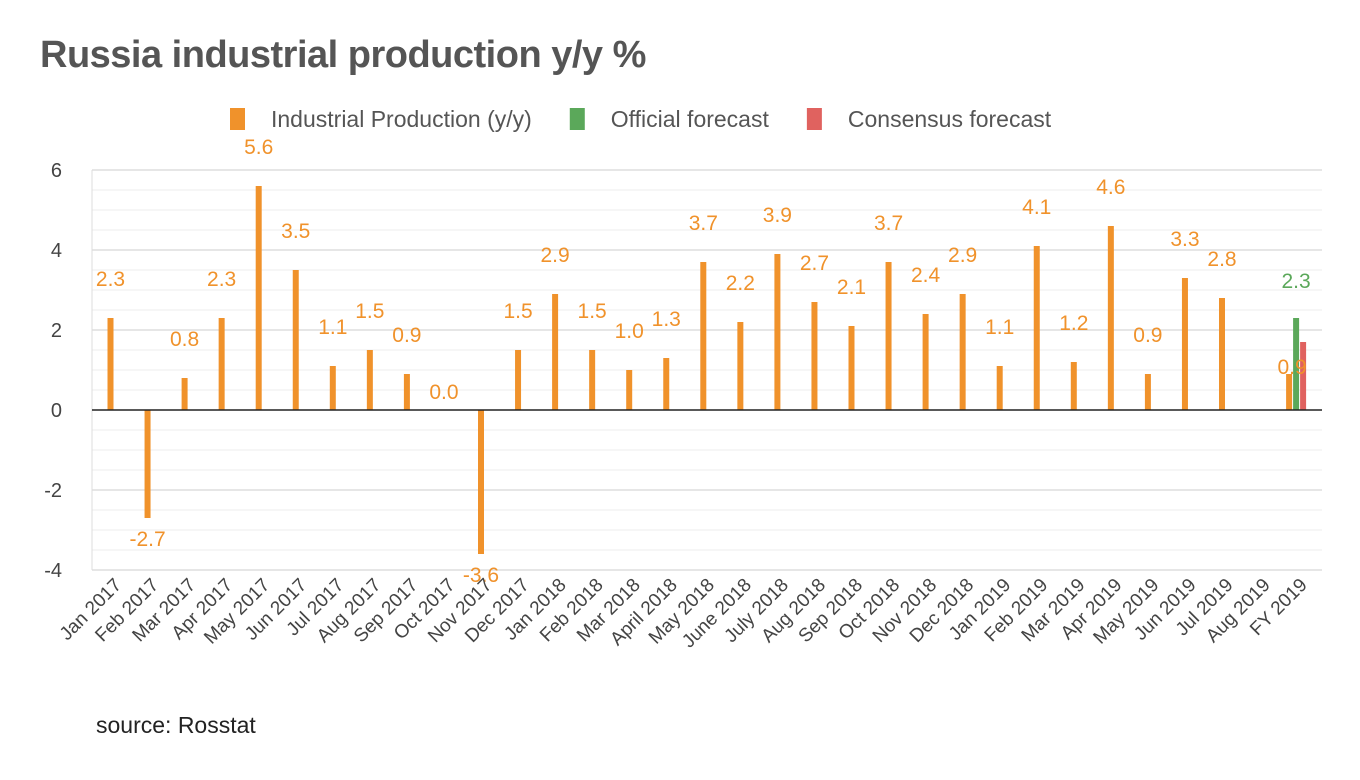 The height and width of the screenshot is (780, 1360). Describe the element at coordinates (926, 275) in the screenshot. I see `data-label: 2.4` at that location.